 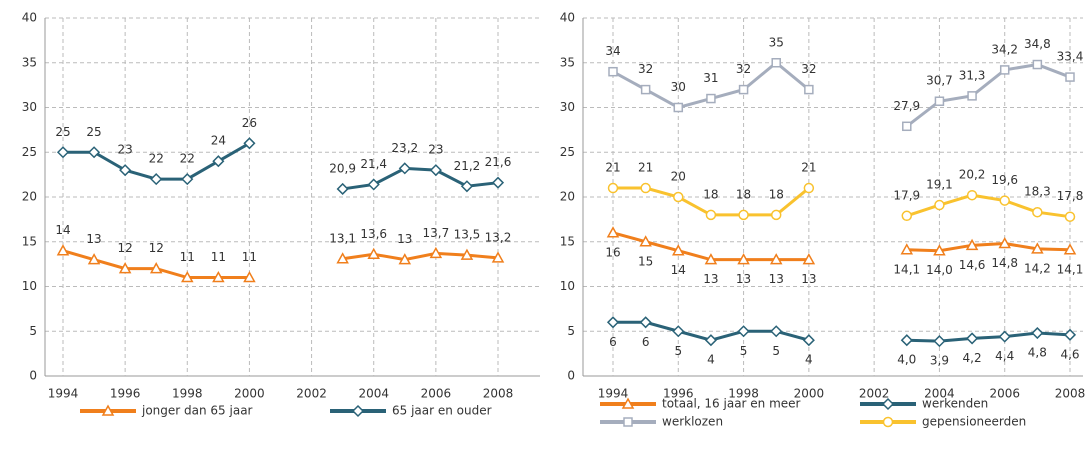 I want to click on data-label: 34,2, so click(x=1004, y=49).